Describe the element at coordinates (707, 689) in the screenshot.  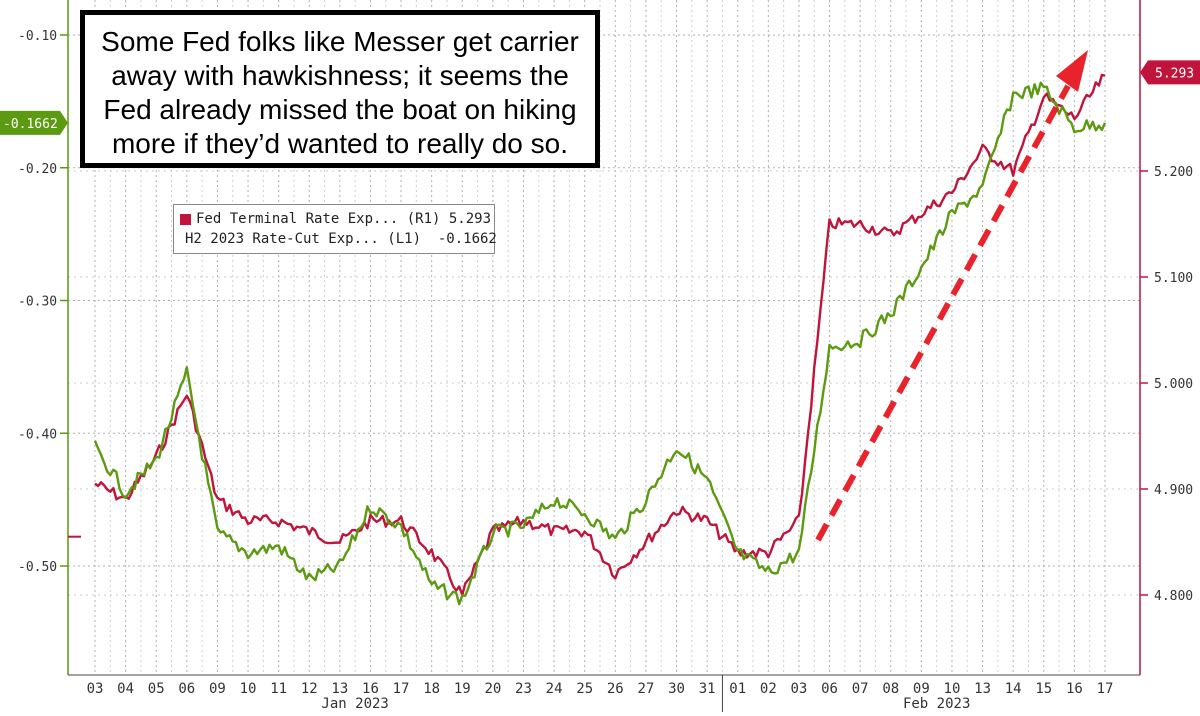
I see `x-axis-tick-label: 31` at that location.